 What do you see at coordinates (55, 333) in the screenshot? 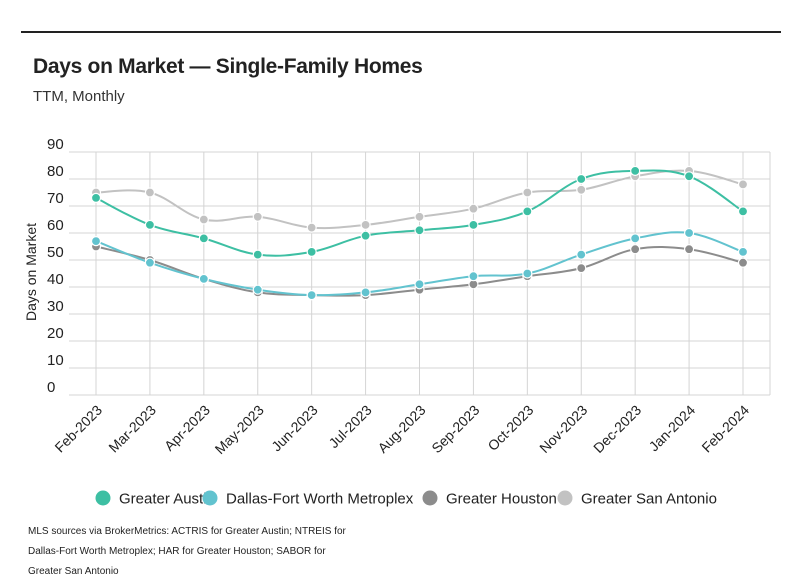
I see `y-tick-label: 20` at bounding box center [55, 333].